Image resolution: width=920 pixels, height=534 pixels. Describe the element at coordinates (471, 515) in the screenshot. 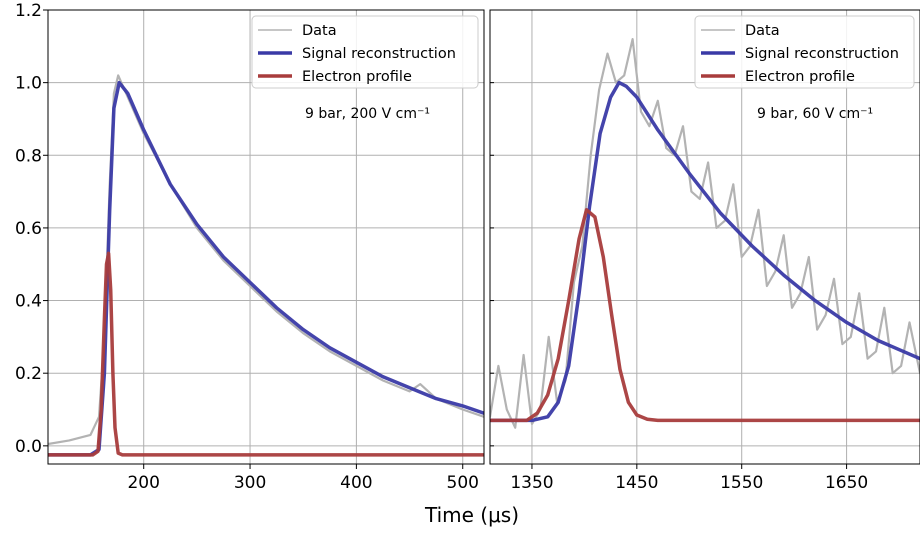

I see `x-axis-label: Time (μs)` at that location.